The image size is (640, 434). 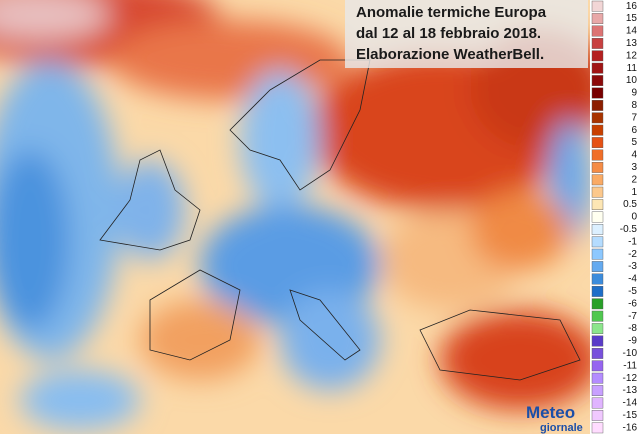 What do you see at coordinates (634, 217) in the screenshot?
I see `legend-label: 0` at bounding box center [634, 217].